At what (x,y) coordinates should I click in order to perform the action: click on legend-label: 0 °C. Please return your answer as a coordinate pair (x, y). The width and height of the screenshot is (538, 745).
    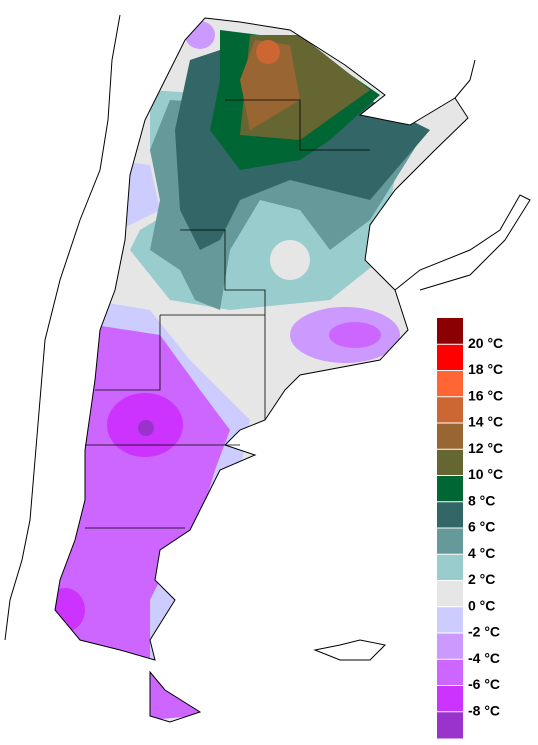
    Looking at the image, I should click on (481, 605).